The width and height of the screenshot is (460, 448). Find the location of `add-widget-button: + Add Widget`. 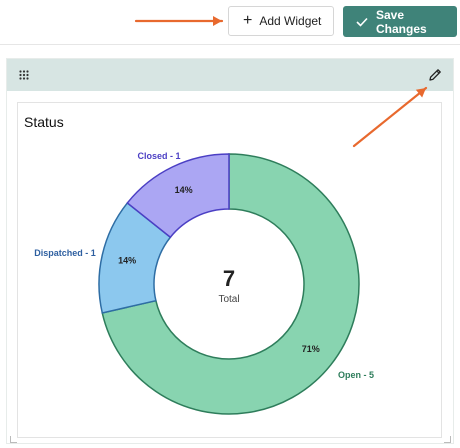

add-widget-button: + Add Widget is located at coordinates (281, 21).